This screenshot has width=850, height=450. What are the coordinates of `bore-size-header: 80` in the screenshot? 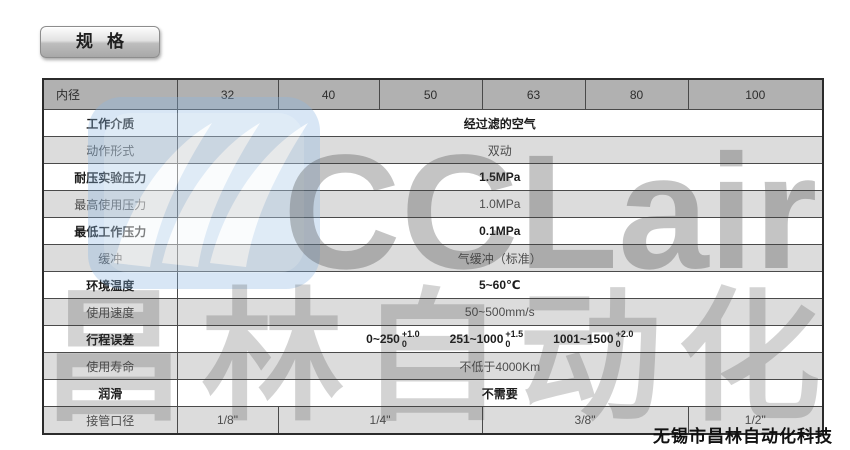 It's located at (636, 94).